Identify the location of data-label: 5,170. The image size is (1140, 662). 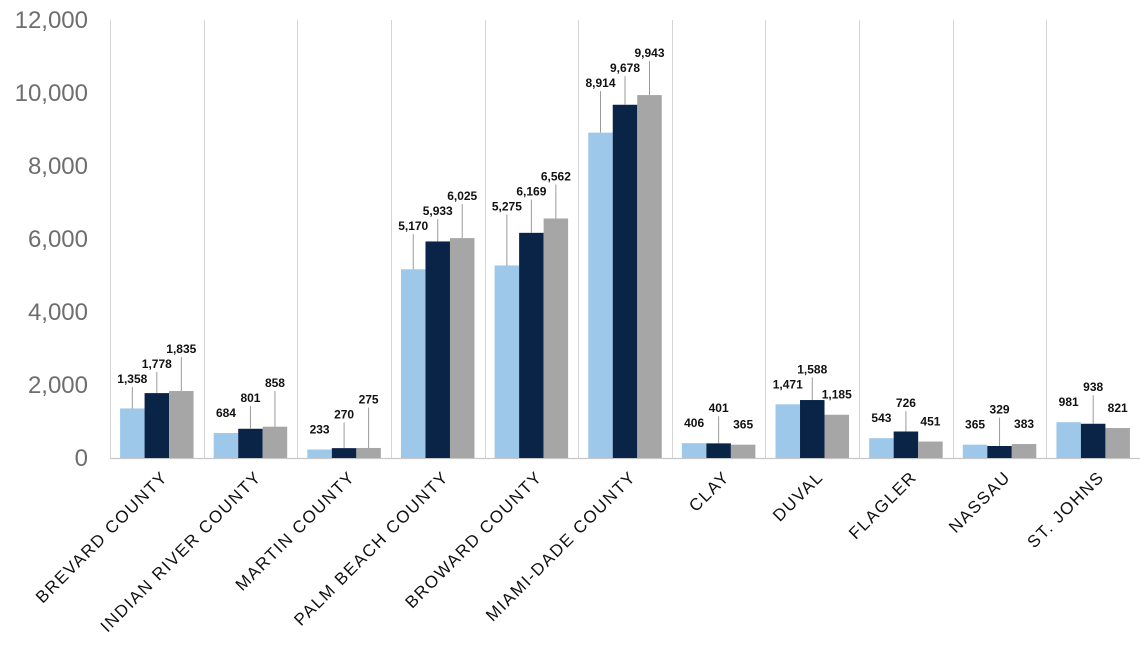
(413, 226).